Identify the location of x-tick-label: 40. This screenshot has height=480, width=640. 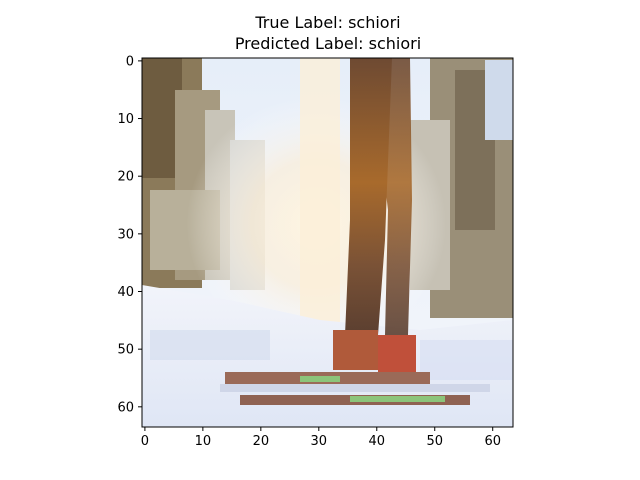
(377, 441).